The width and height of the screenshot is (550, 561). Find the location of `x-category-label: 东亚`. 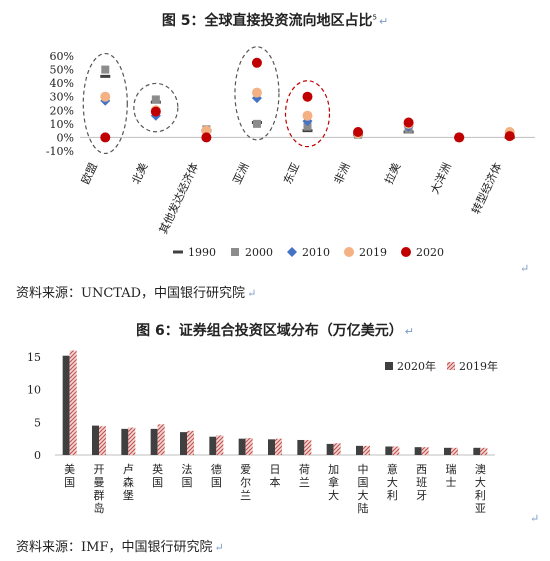

x-category-label: 东亚 is located at coordinates (291, 173).